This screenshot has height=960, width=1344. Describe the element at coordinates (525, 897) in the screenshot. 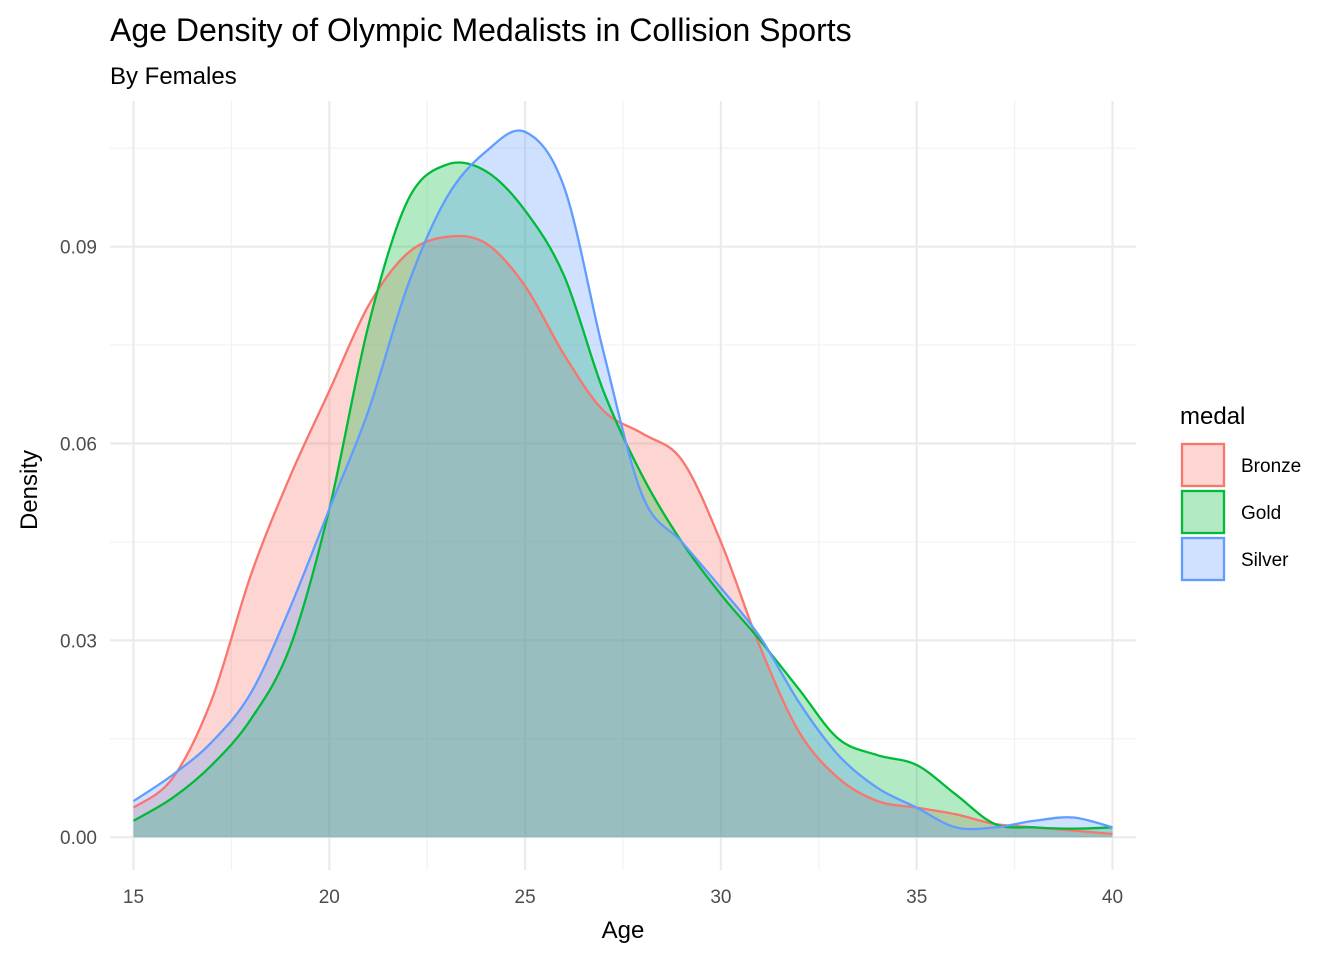

I see `x-tick-label: 25` at that location.